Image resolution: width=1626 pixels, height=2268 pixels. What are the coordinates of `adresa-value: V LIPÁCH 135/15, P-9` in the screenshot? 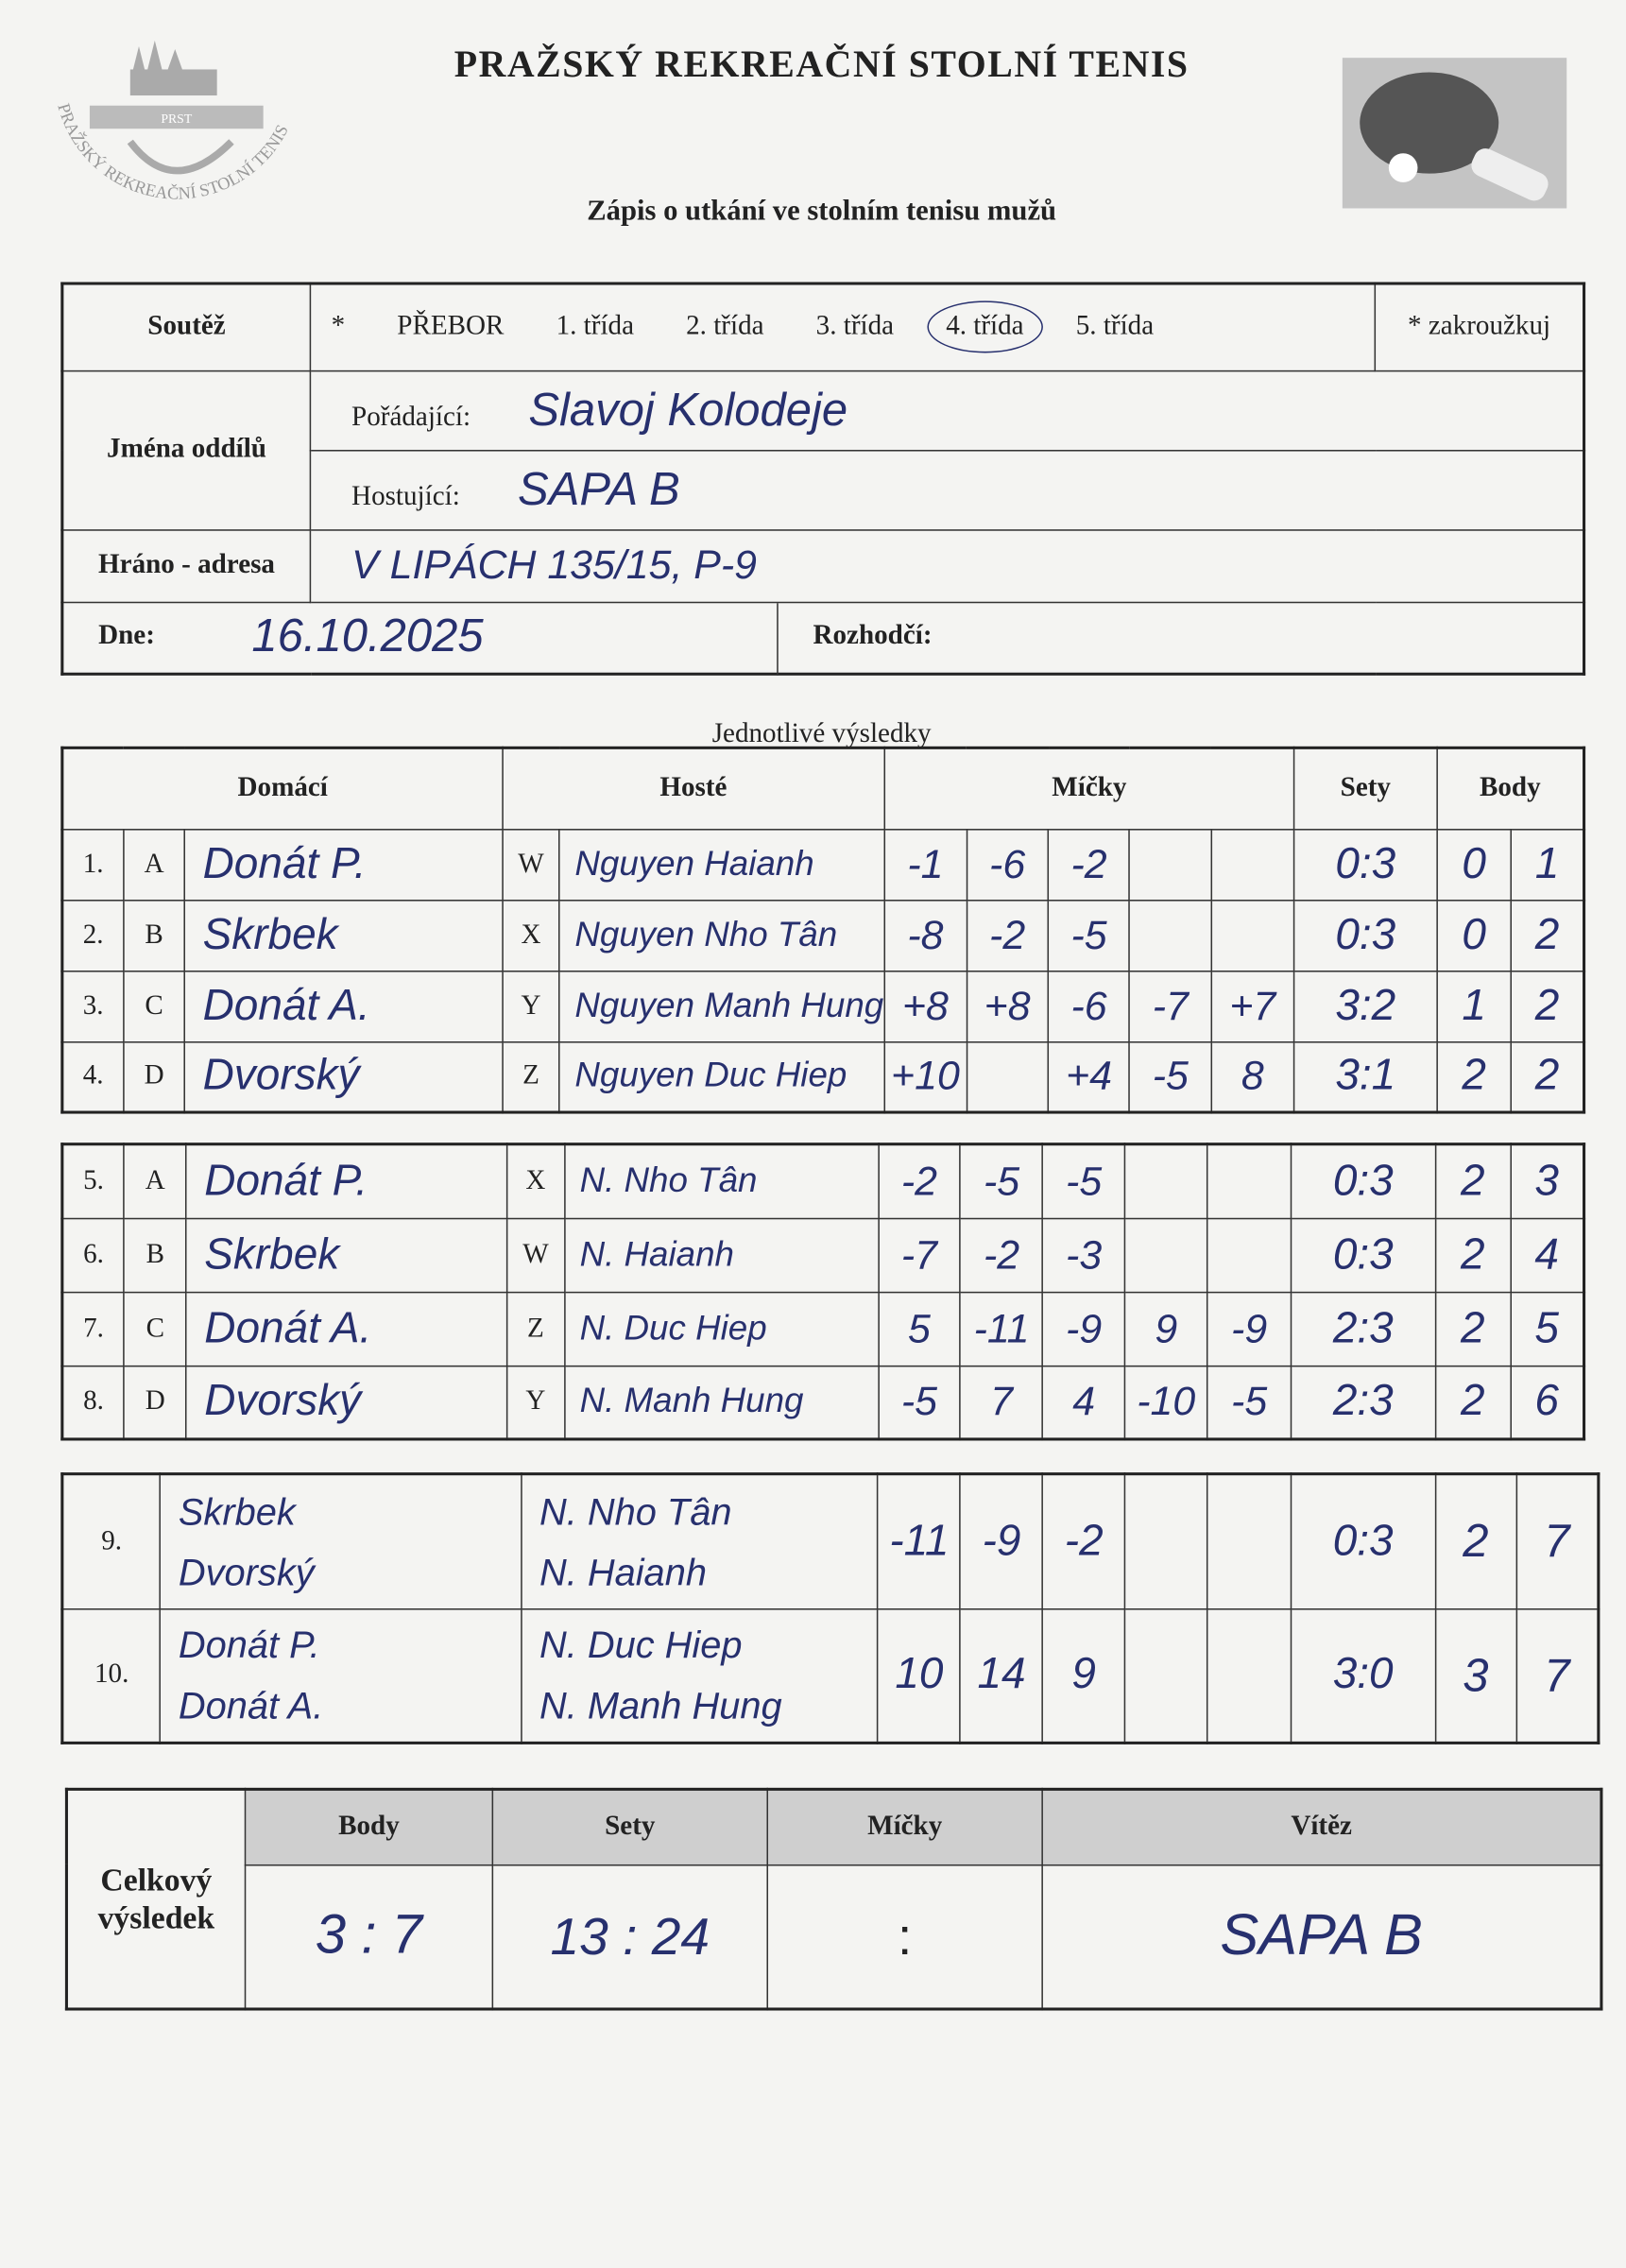 It's located at (554, 564).